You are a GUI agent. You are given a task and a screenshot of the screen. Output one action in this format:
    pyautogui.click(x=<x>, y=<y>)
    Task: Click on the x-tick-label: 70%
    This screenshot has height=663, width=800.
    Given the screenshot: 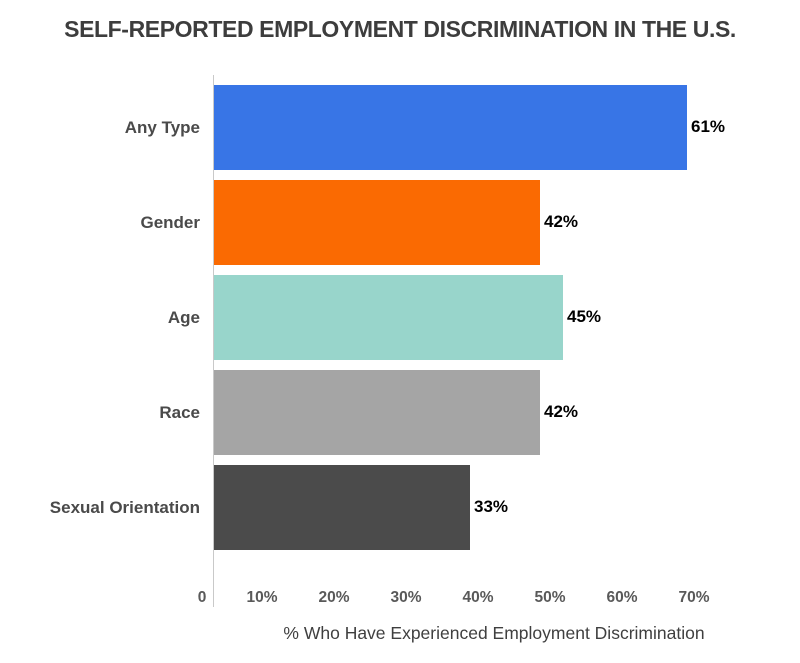 What is the action you would take?
    pyautogui.click(x=694, y=597)
    